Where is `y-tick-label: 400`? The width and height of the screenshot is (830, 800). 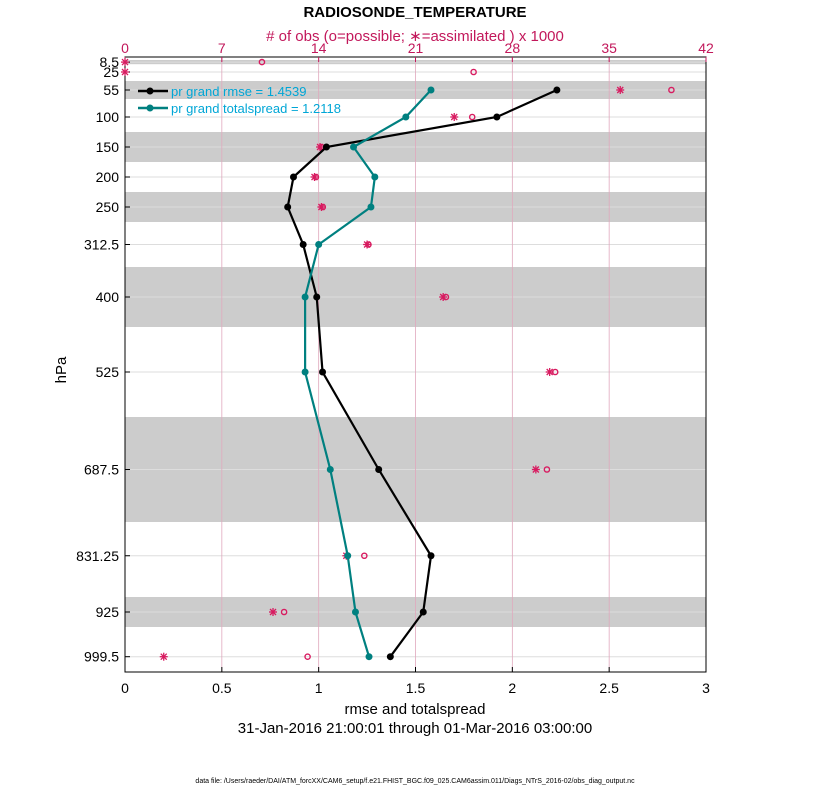
y-tick-label: 400 is located at coordinates (108, 297).